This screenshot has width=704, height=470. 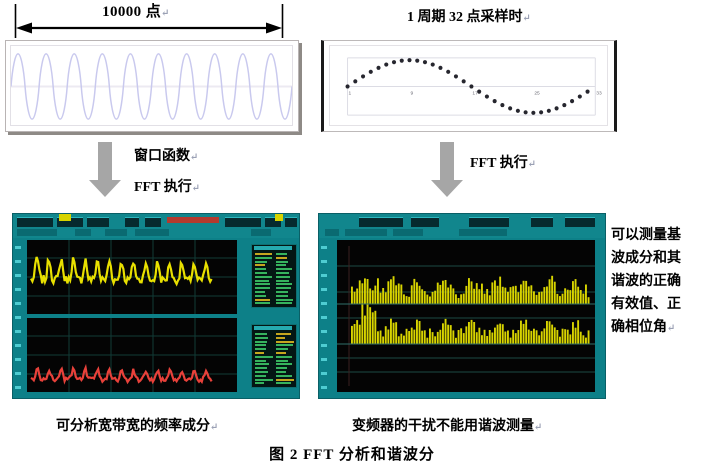 I want to click on spectrum-display-lower-left, so click(x=132, y=355).